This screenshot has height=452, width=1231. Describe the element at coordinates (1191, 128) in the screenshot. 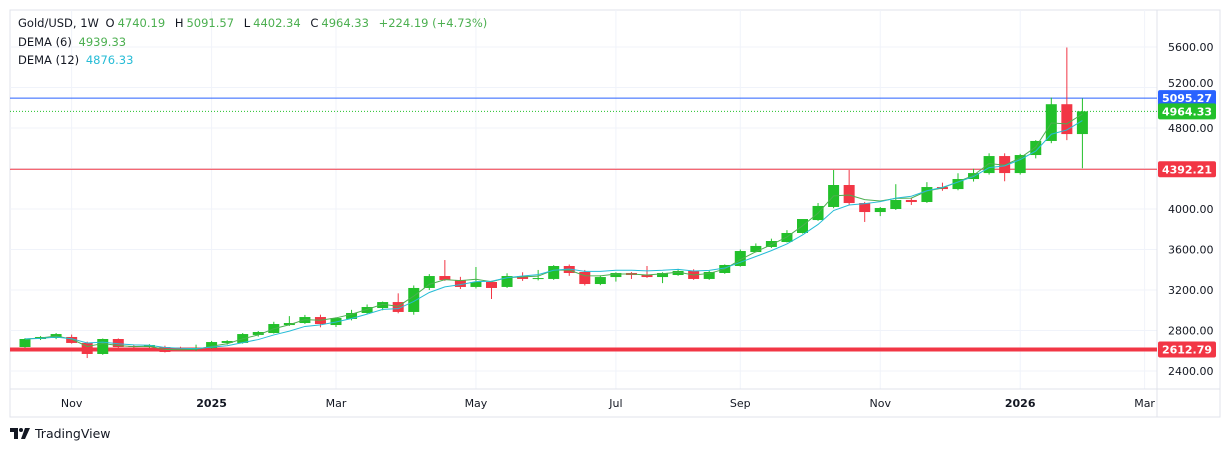

I see `price-tick-label: 4800.00` at that location.